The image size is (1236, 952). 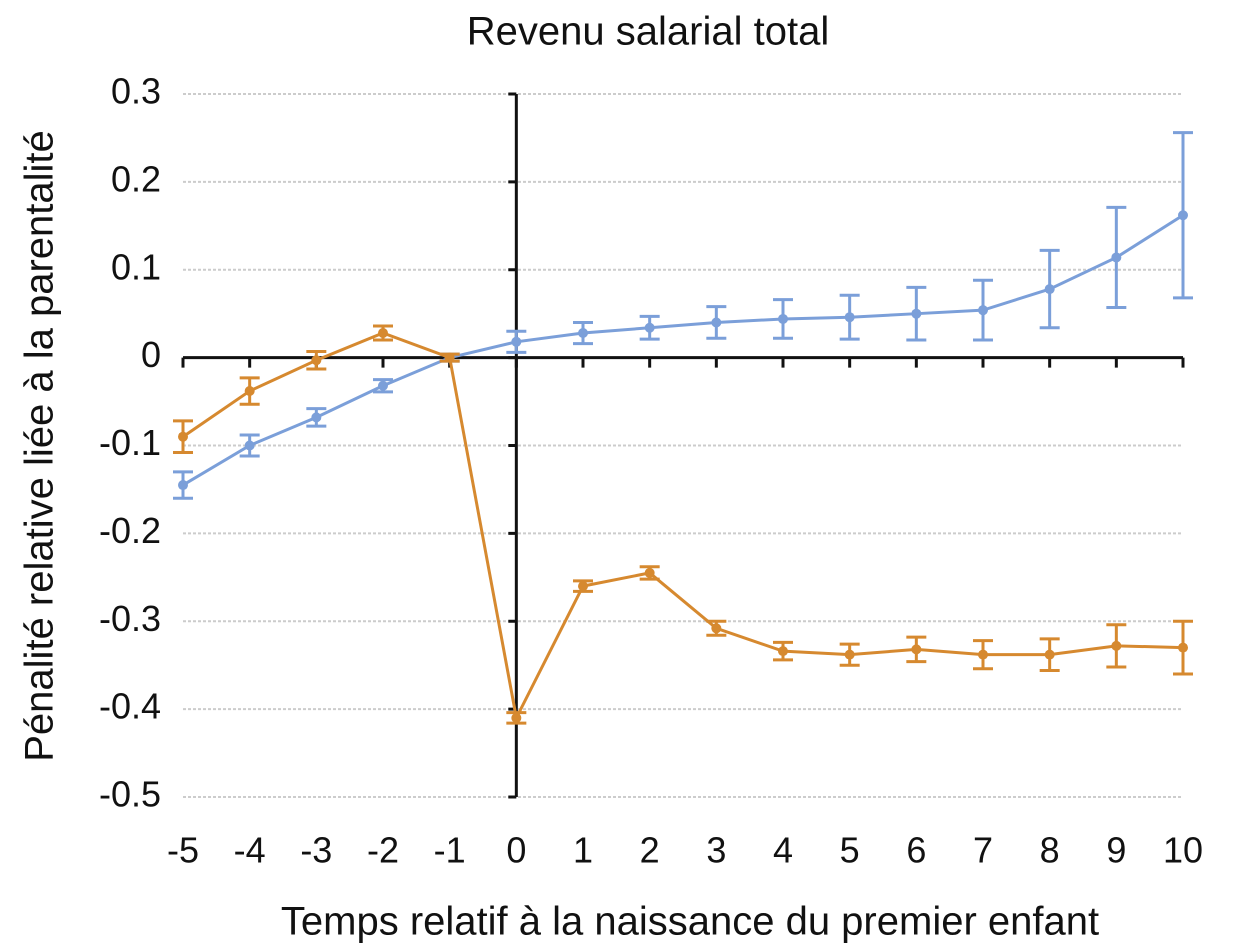 I want to click on x-tick-label: 9, so click(x=1116, y=850).